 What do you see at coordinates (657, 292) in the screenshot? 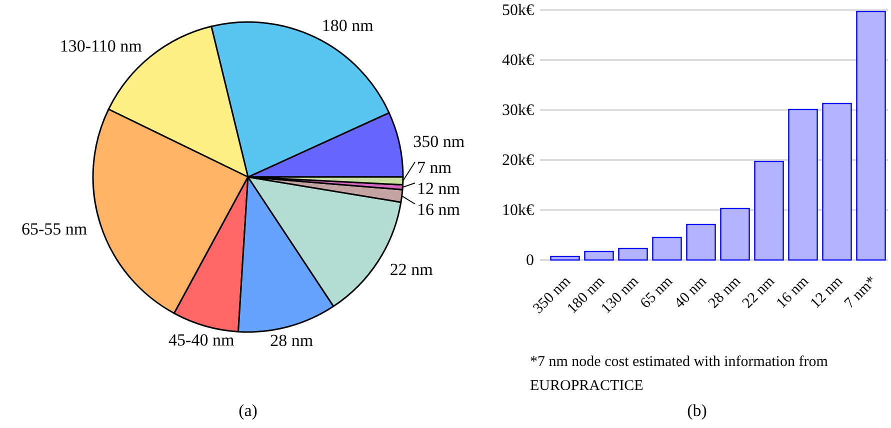
I see `x-tick-label: 65 nm` at bounding box center [657, 292].